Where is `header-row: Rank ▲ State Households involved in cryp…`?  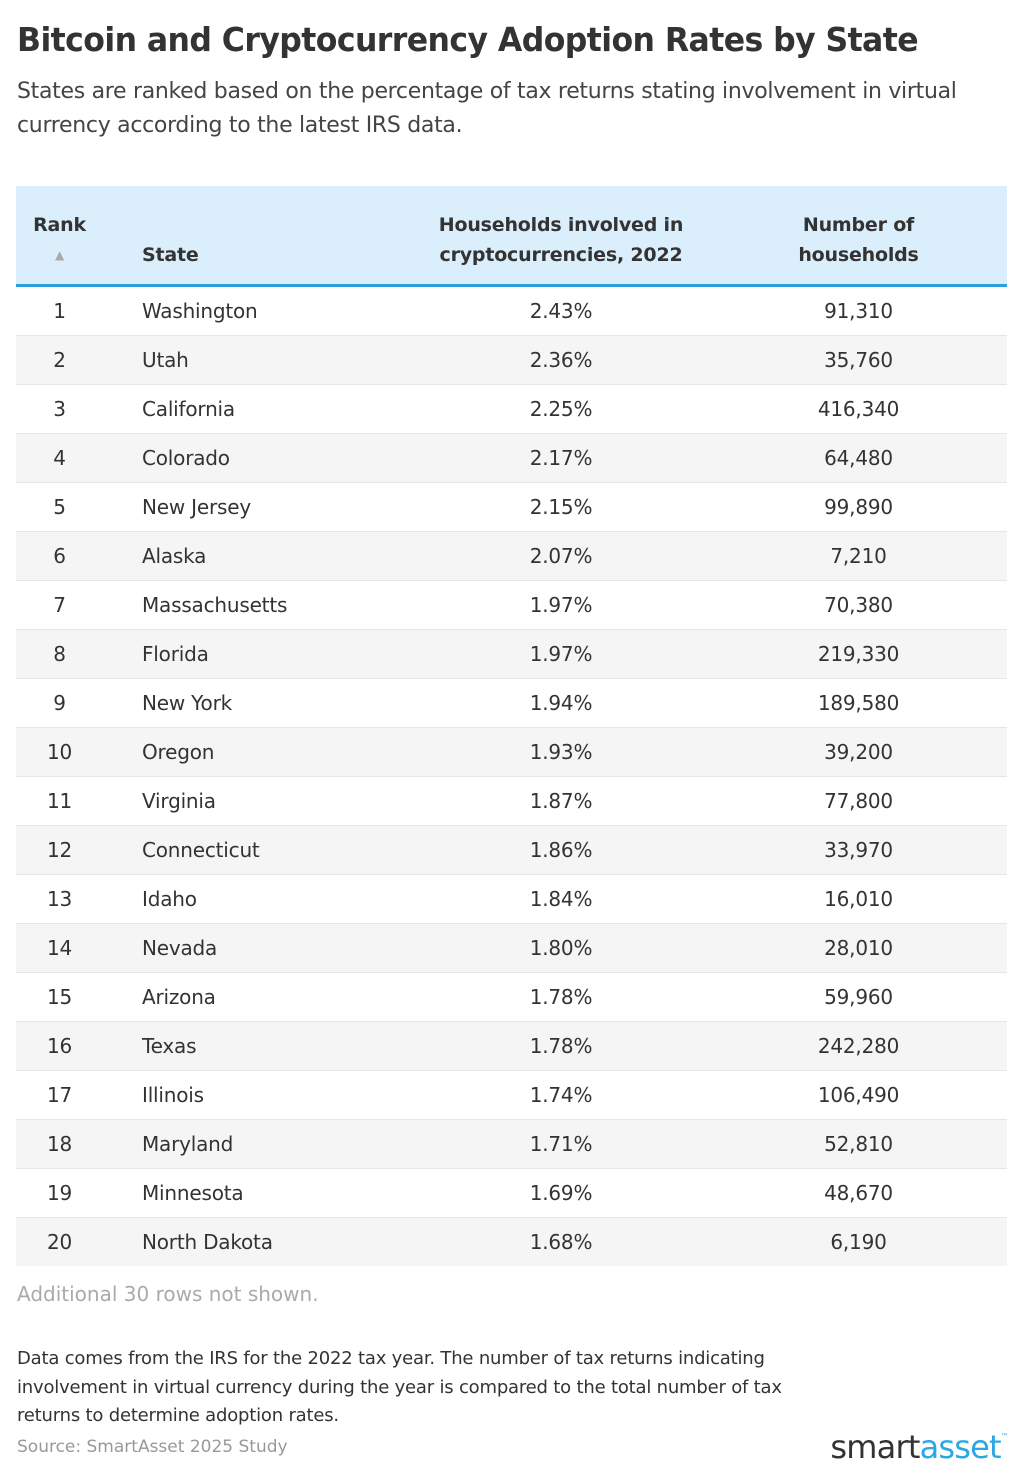 header-row: Rank ▲ State Households involved in cryp… is located at coordinates (511, 236).